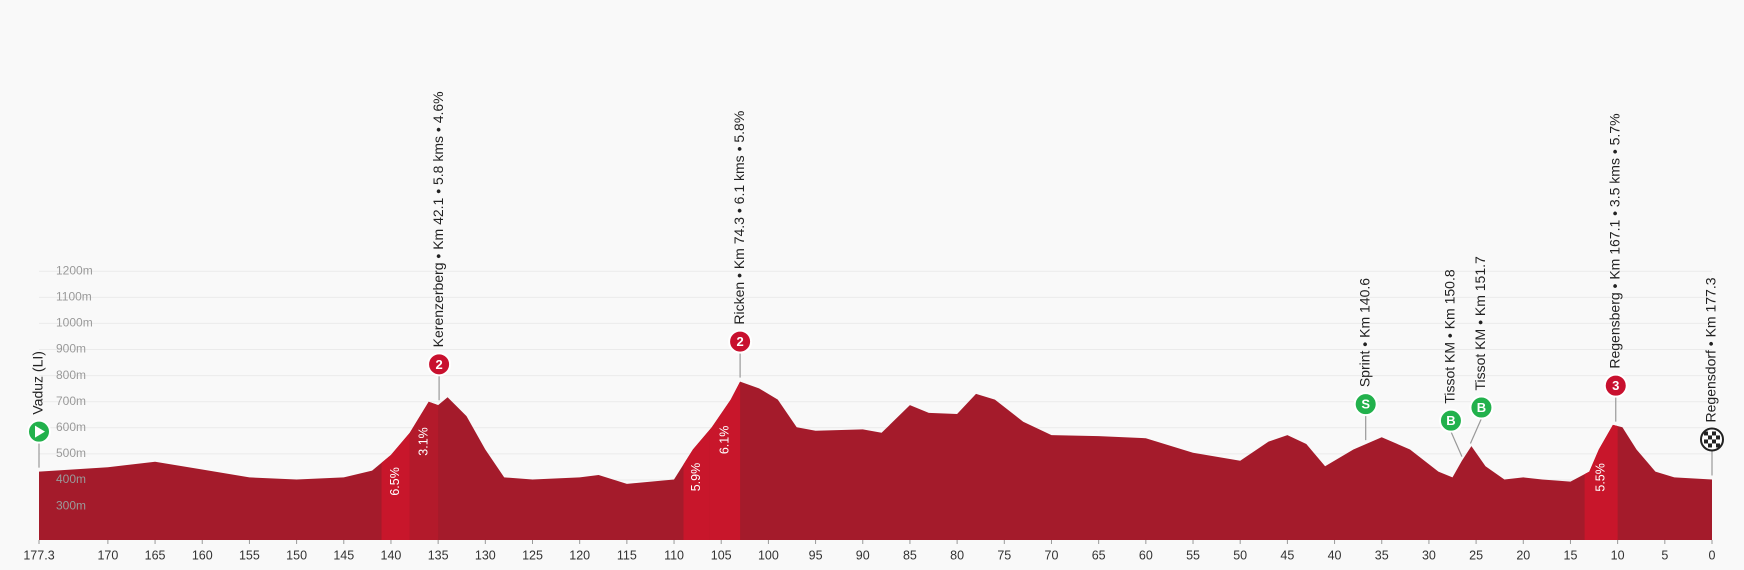 This screenshot has width=1744, height=570. Describe the element at coordinates (296, 555) in the screenshot. I see `x-tick-label: 150` at that location.